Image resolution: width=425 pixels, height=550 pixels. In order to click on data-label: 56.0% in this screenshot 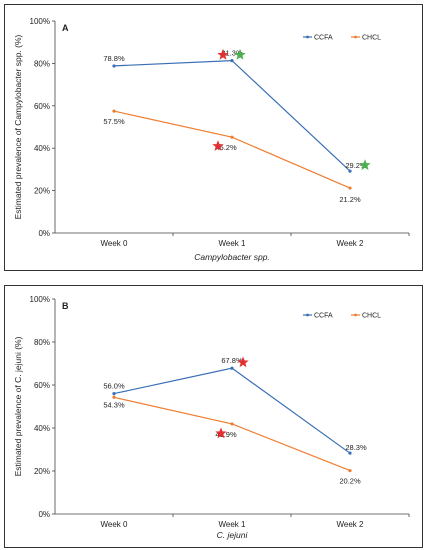, I will do `click(114, 386)`.